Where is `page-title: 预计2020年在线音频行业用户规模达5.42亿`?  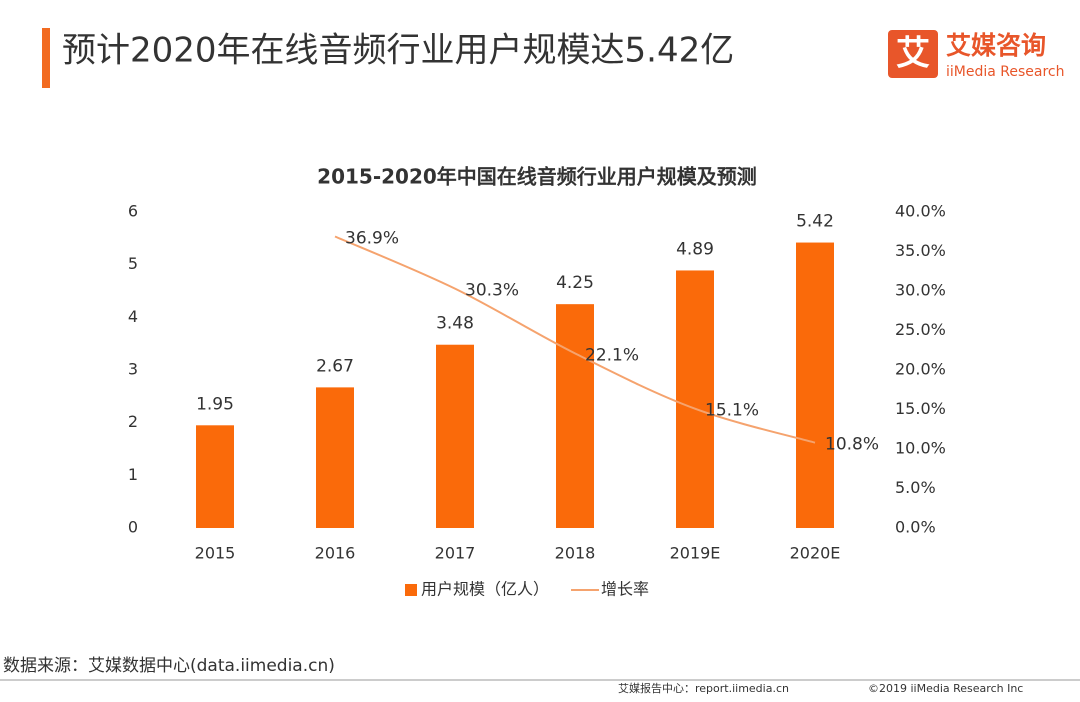 page-title: 预计2020年在线音频行业用户规模达5.42亿 is located at coordinates (398, 51).